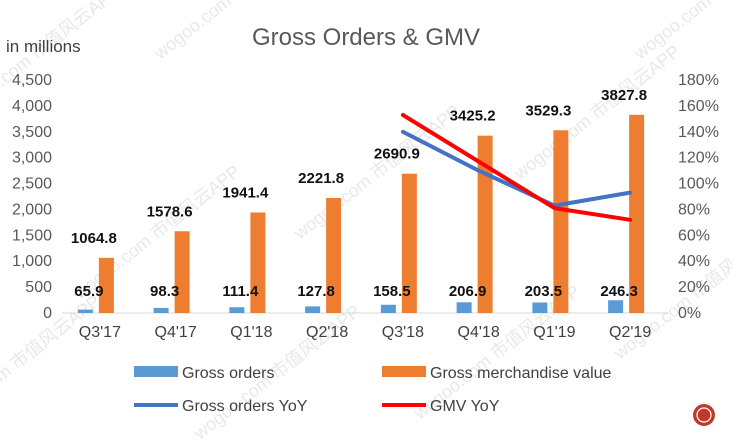 Image resolution: width=732 pixels, height=440 pixels. What do you see at coordinates (554, 332) in the screenshot?
I see `x-tick-label: Q1'19` at bounding box center [554, 332].